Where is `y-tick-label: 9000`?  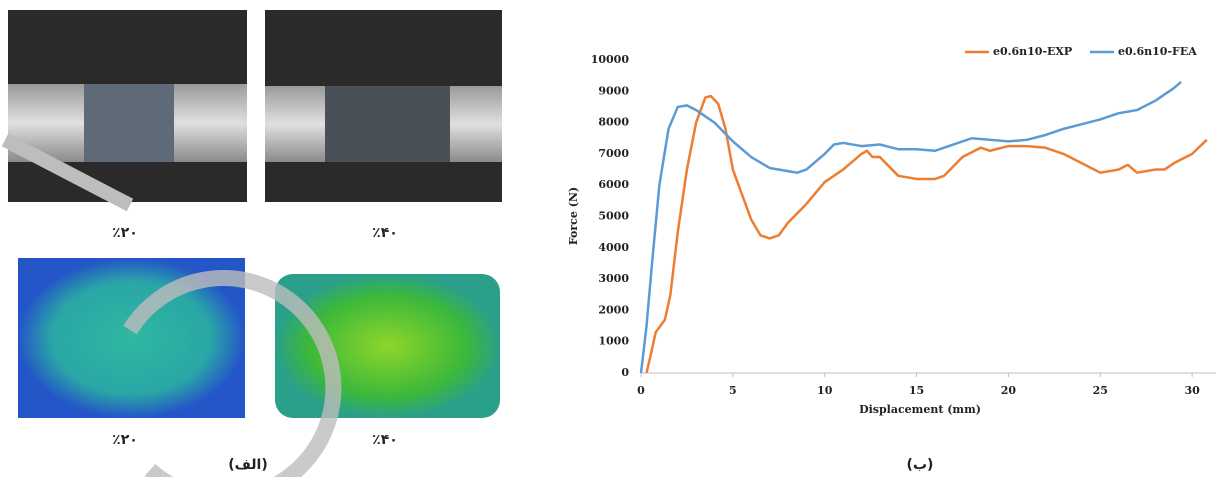
y-tick-label: 9000 is located at coordinates (613, 90).